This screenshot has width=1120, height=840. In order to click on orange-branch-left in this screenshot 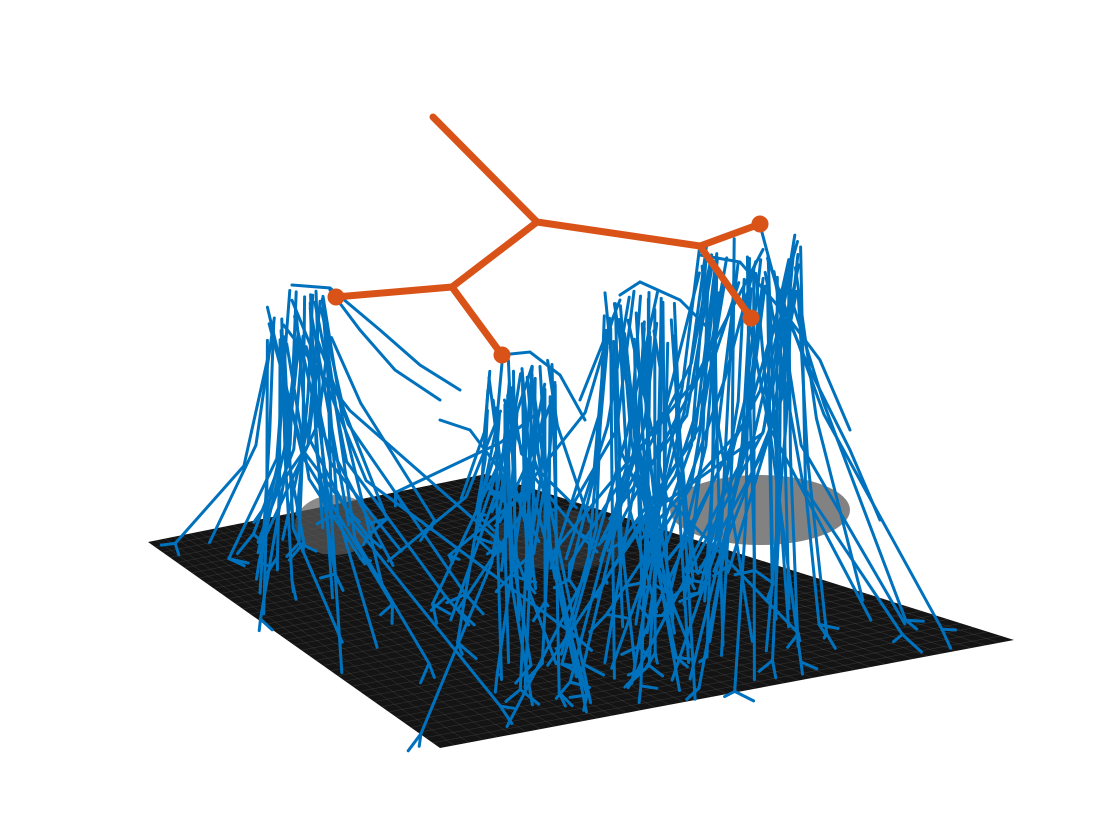, I will do `click(494, 254)`.